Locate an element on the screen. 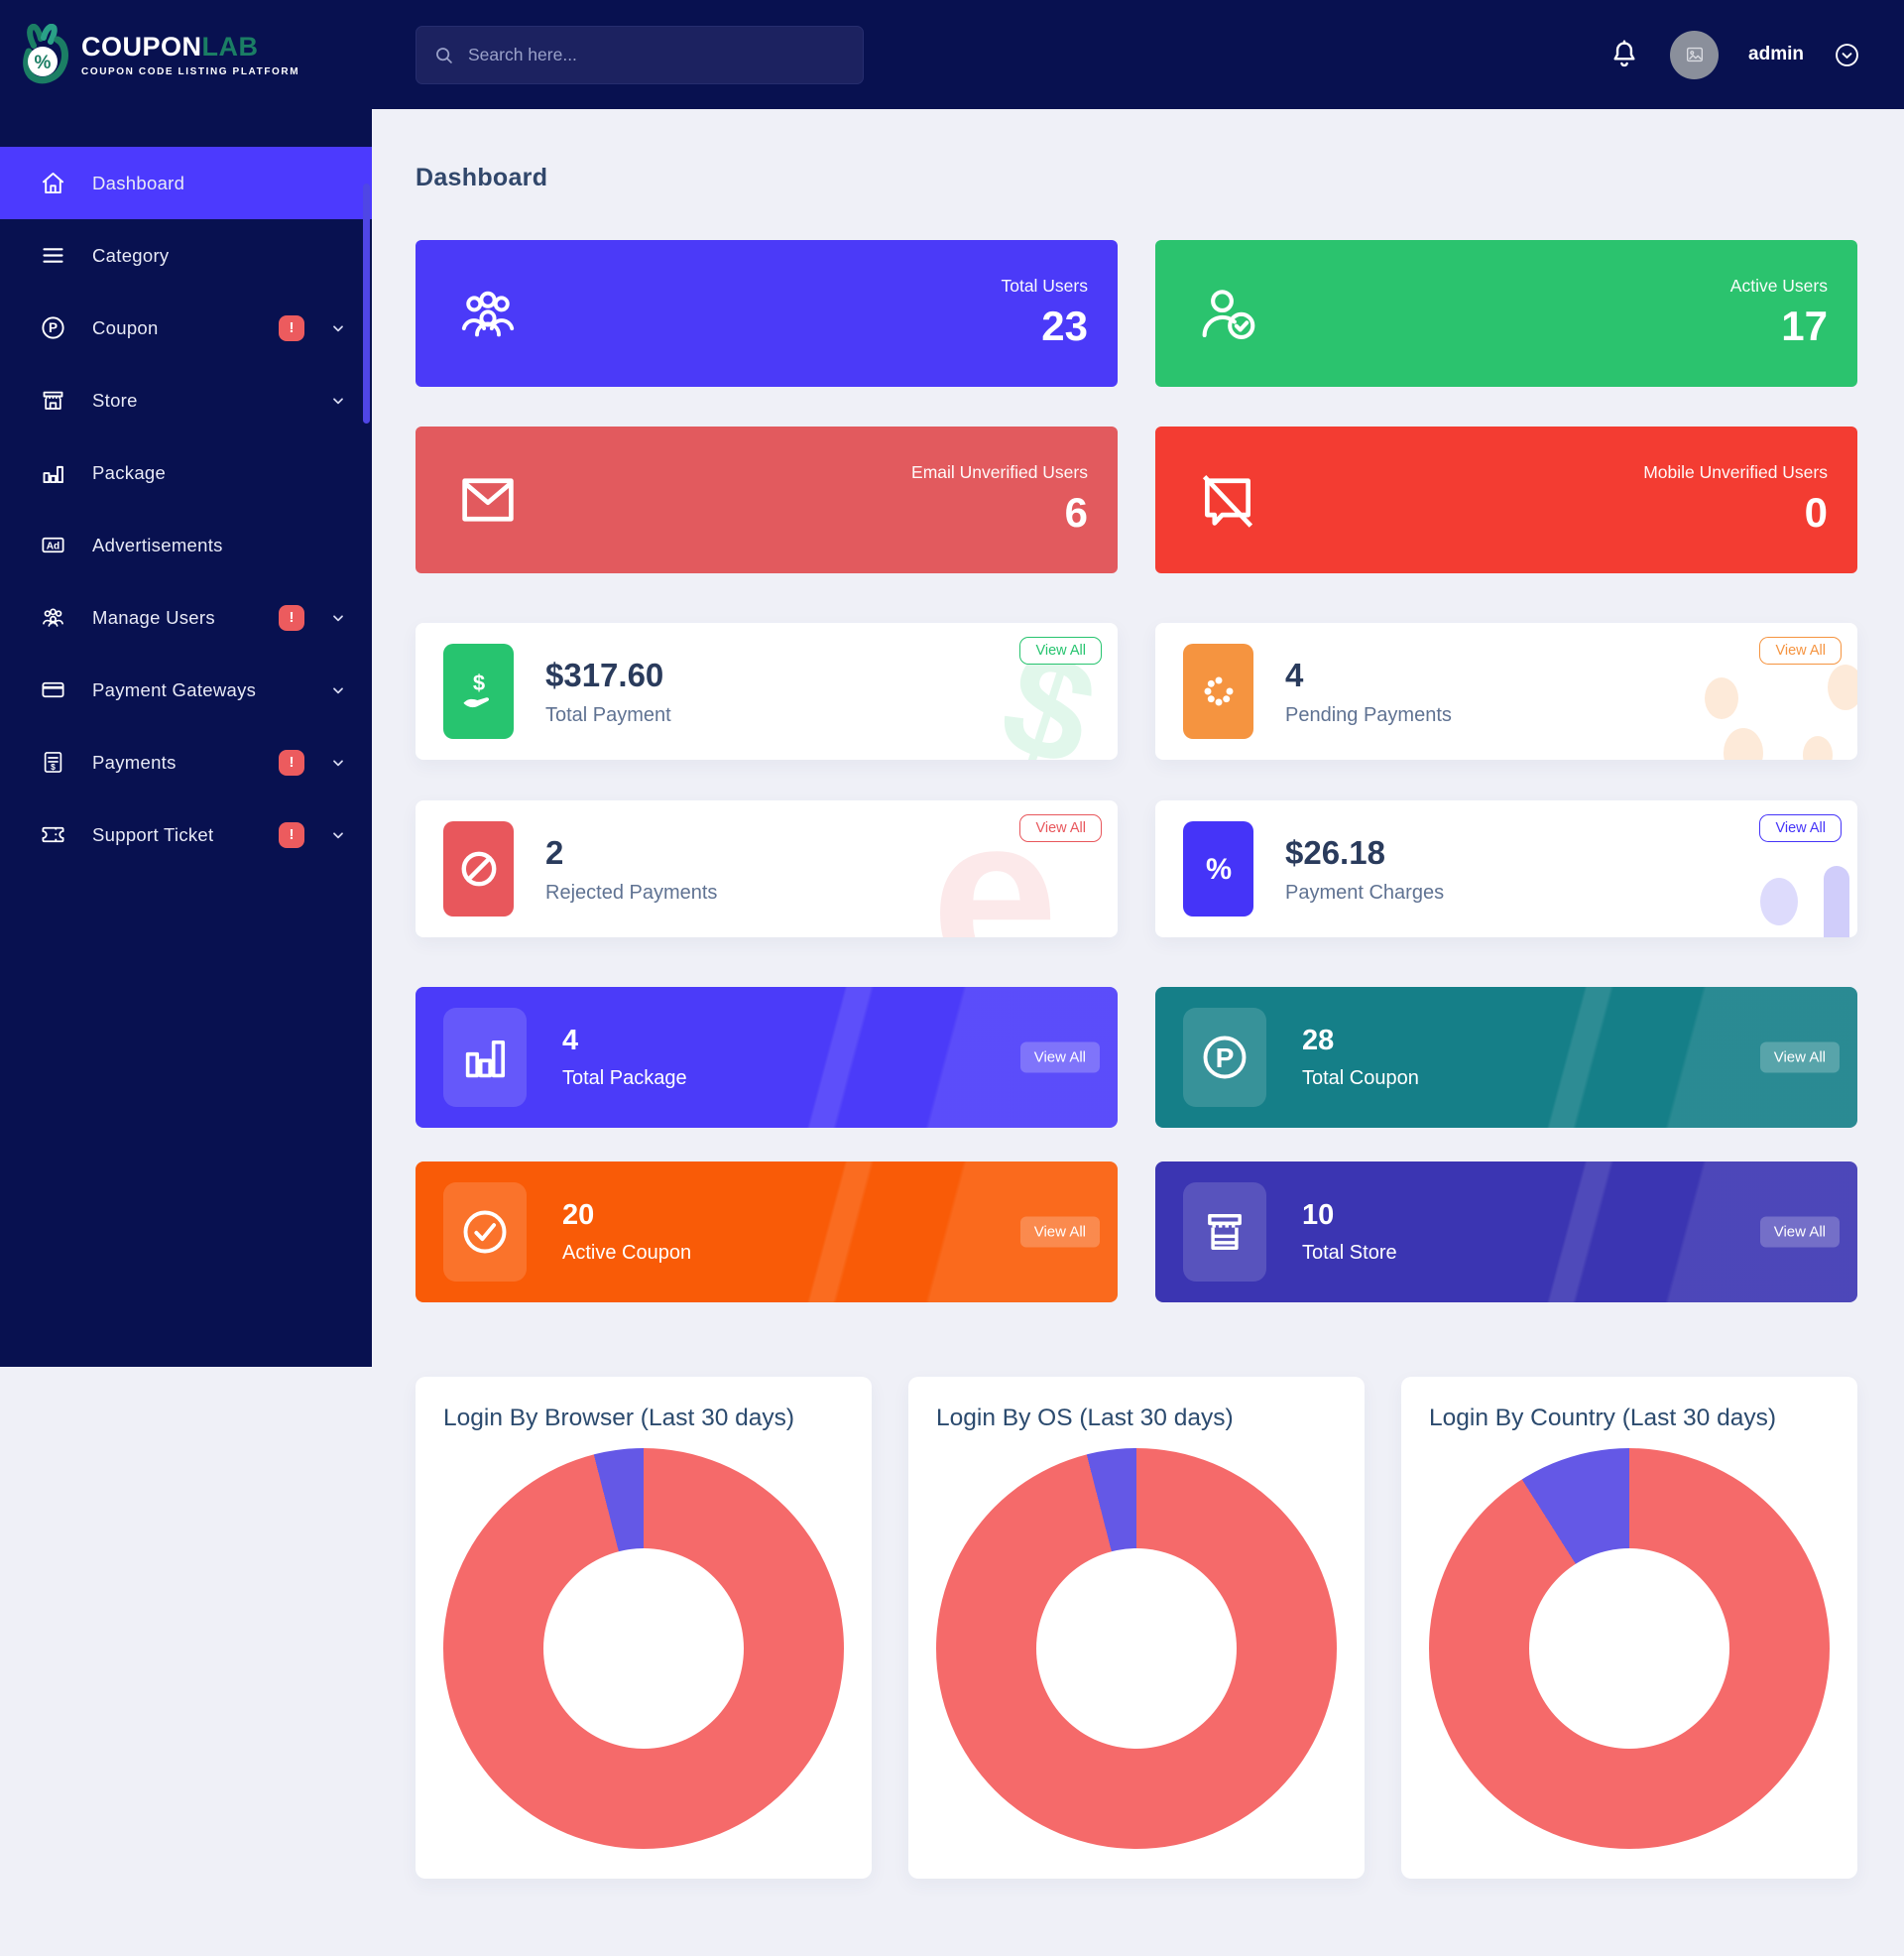  stat-label: Total Users is located at coordinates (1044, 286).